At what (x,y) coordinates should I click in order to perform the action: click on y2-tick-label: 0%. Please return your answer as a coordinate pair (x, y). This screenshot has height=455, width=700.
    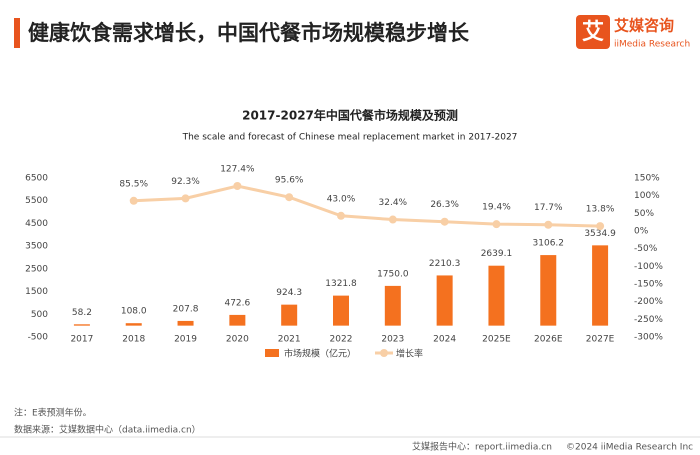
    Looking at the image, I should click on (641, 232).